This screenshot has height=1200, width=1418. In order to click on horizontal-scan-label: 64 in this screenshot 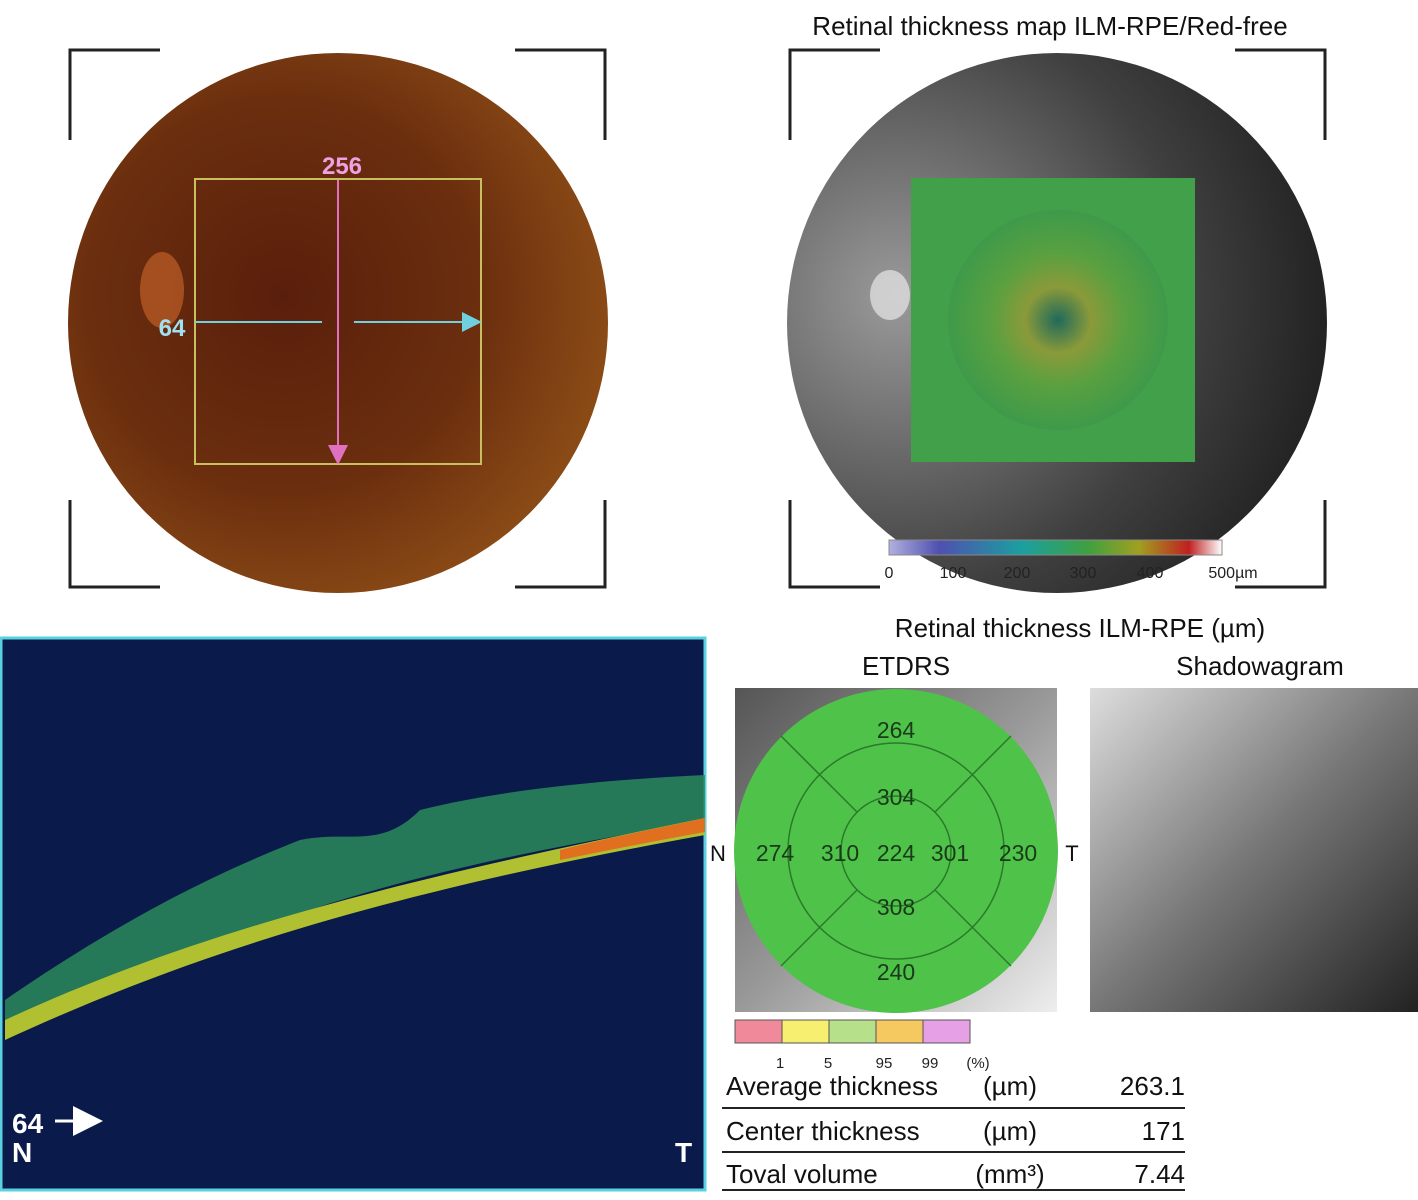, I will do `click(172, 328)`.